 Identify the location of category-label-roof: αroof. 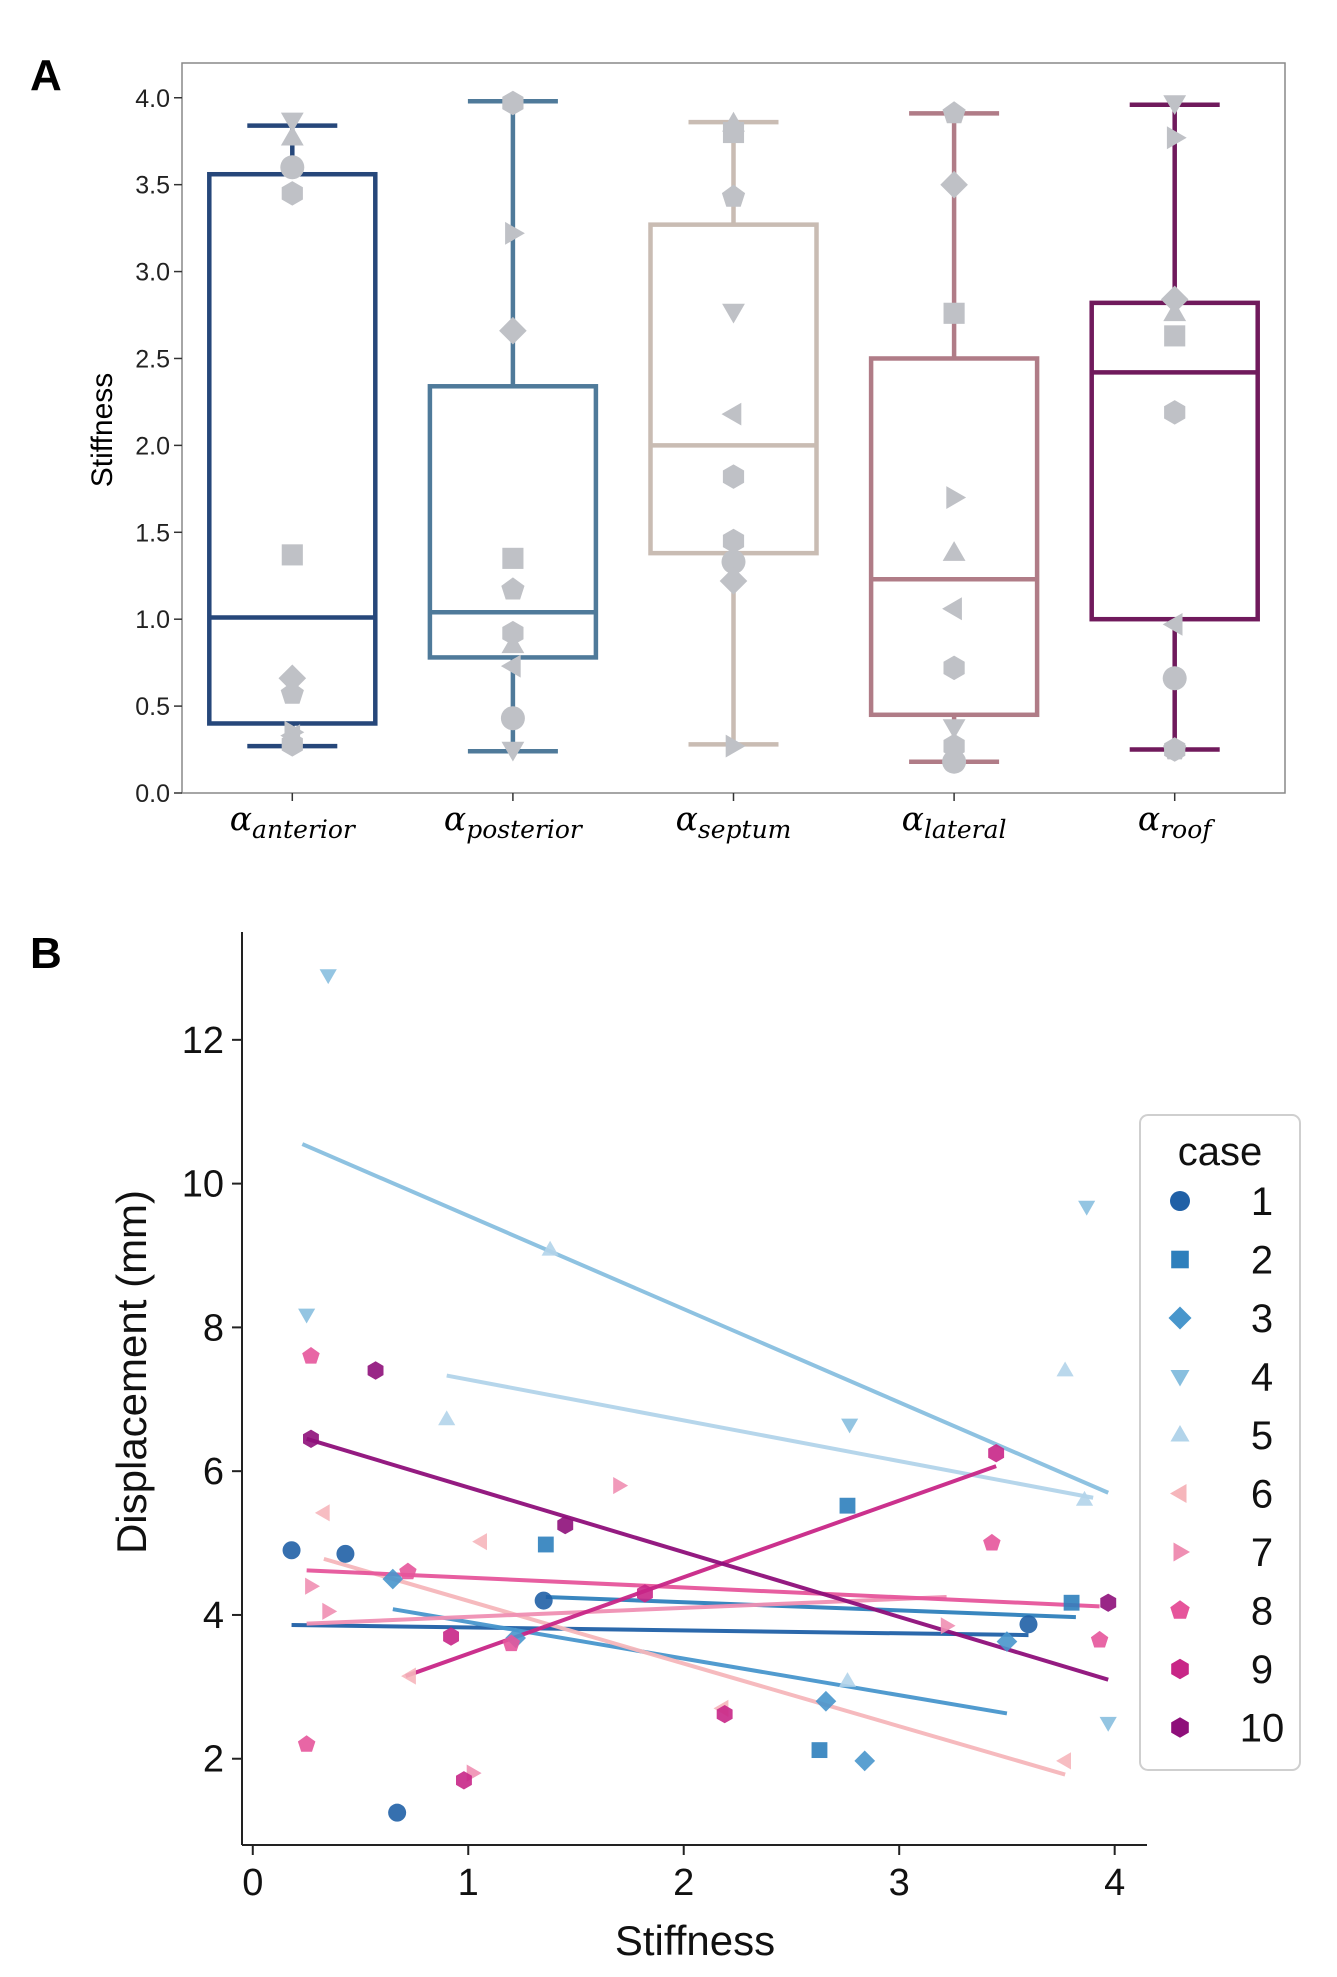
(1176, 821).